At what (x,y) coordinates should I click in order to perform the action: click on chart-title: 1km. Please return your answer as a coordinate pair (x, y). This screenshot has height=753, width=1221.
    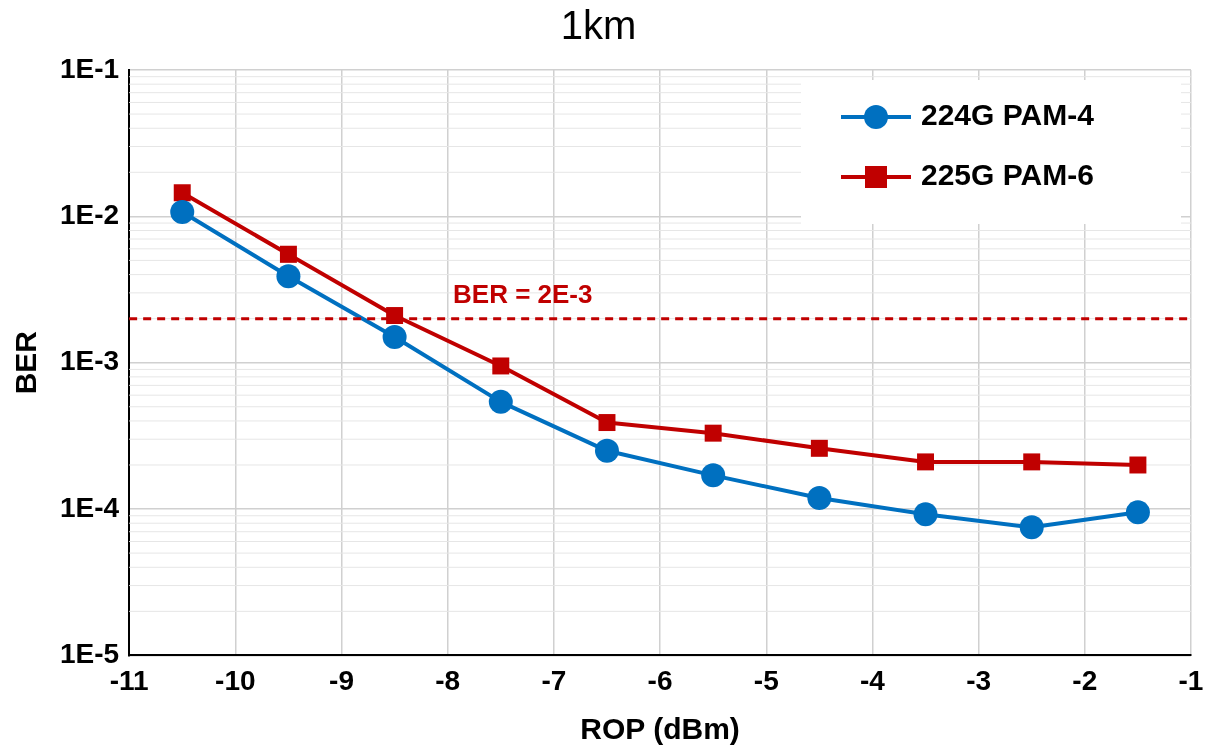
    Looking at the image, I should click on (598, 25).